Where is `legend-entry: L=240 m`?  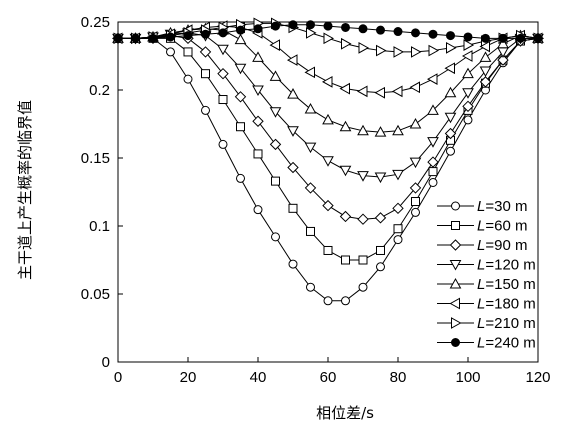 legend-entry: L=240 m is located at coordinates (486, 343).